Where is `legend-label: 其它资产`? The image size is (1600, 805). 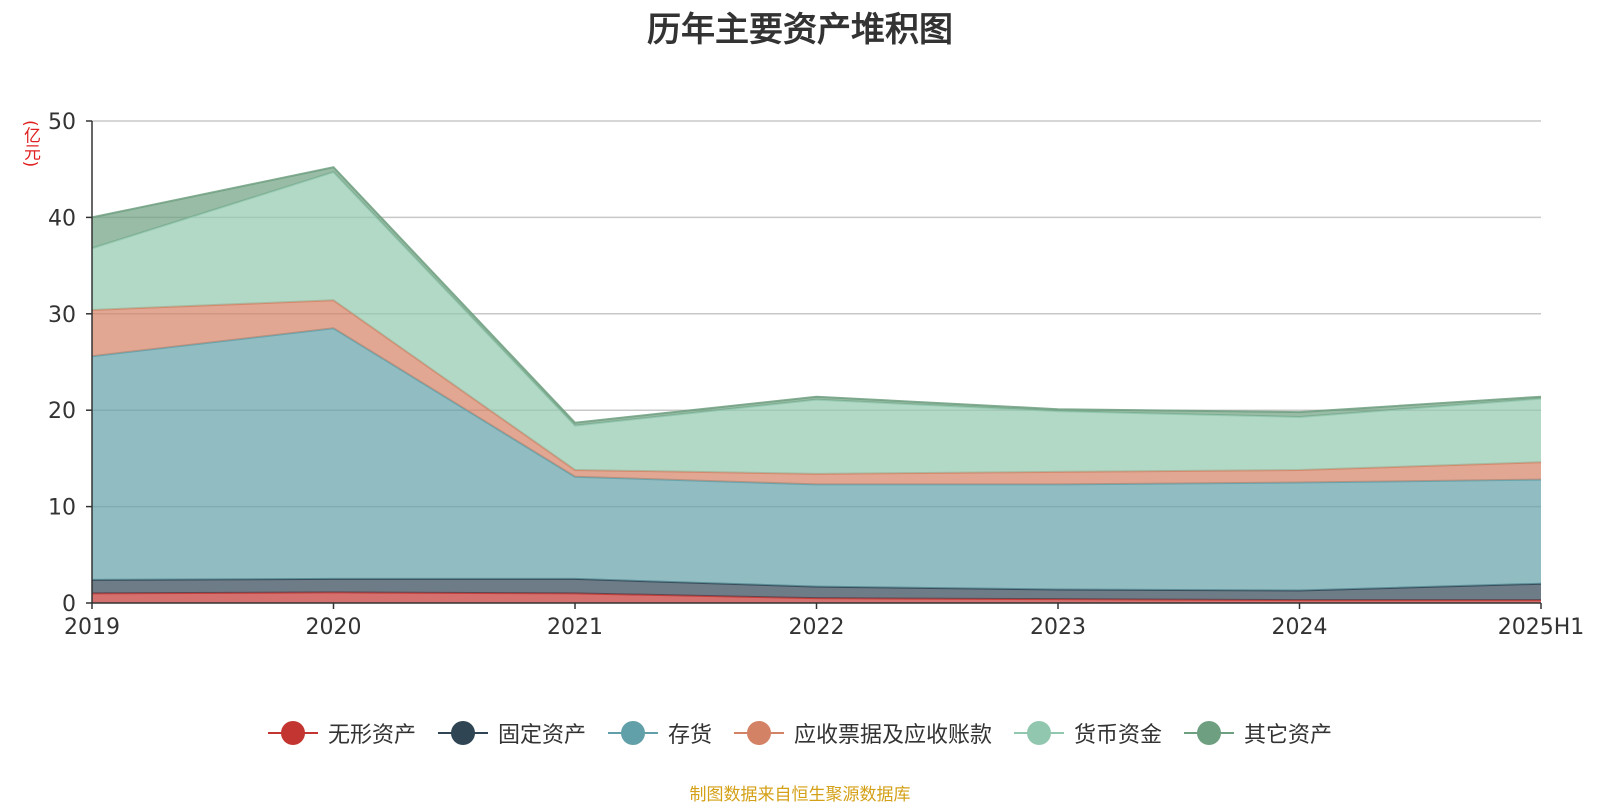 legend-label: 其它资产 is located at coordinates (1288, 735).